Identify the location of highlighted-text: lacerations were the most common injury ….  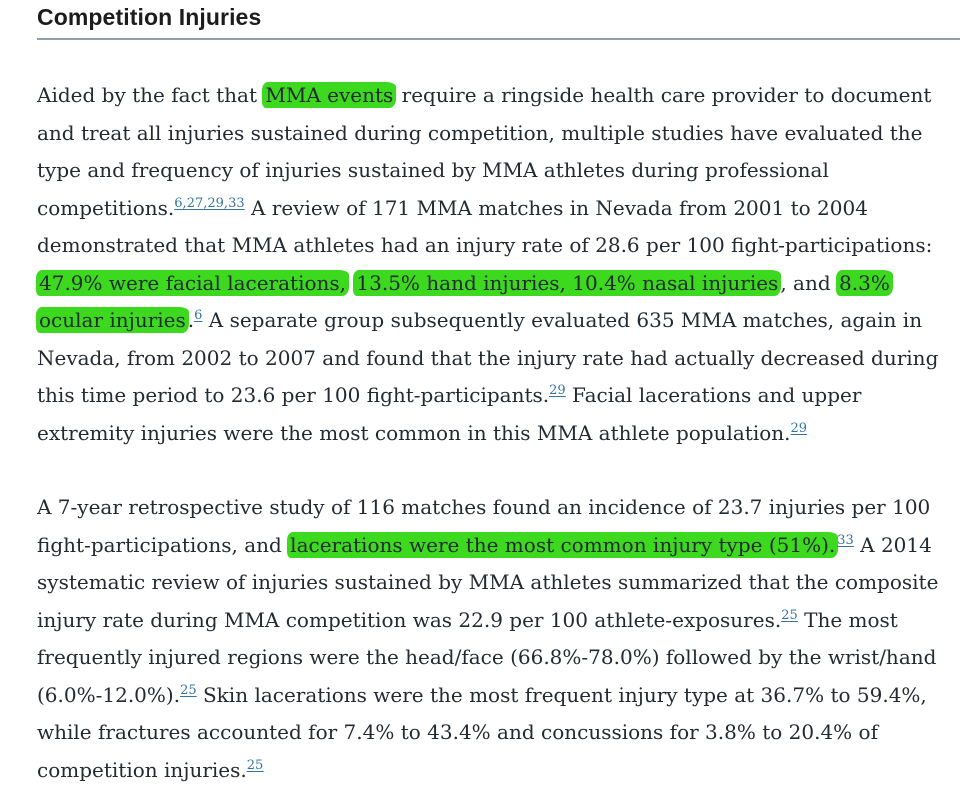
(563, 544).